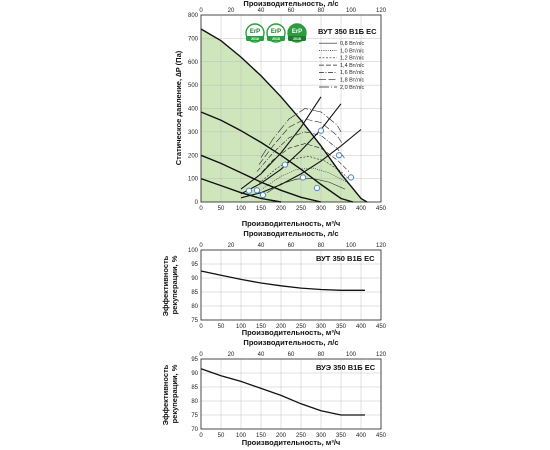  Describe the element at coordinates (261, 246) in the screenshot. I see `x2-tick-label: 40` at that location.